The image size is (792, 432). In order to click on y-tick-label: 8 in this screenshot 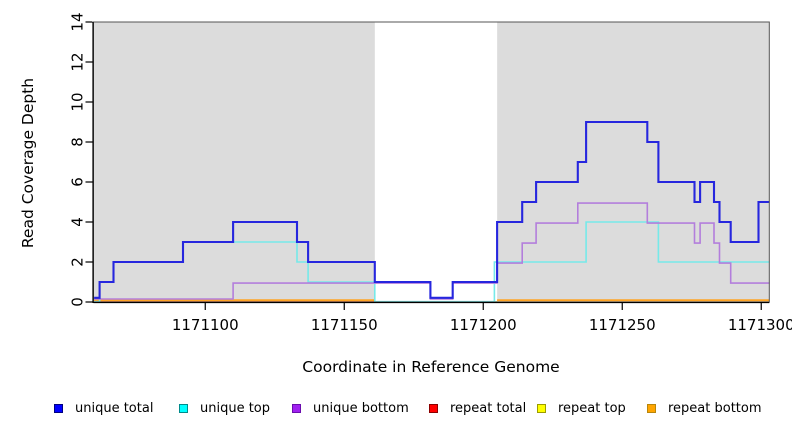, I will do `click(78, 142)`.